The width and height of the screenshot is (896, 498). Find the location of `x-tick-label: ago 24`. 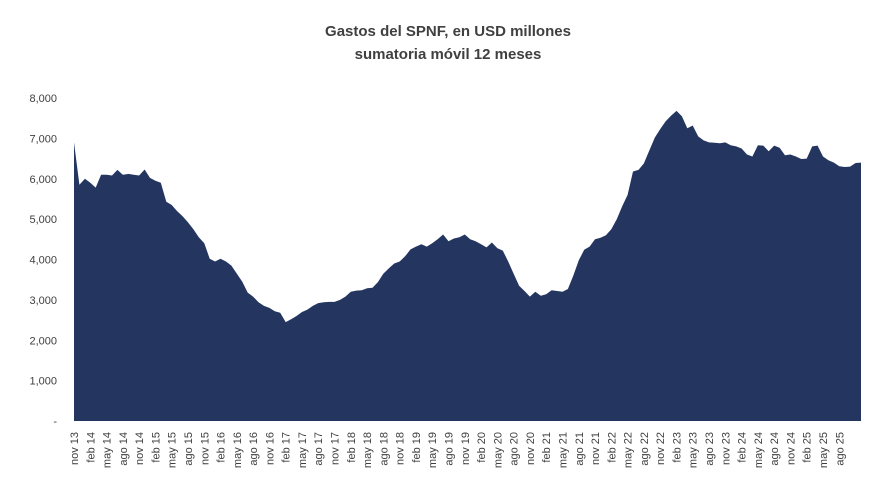

x-tick-label: ago 24 is located at coordinates (775, 449).